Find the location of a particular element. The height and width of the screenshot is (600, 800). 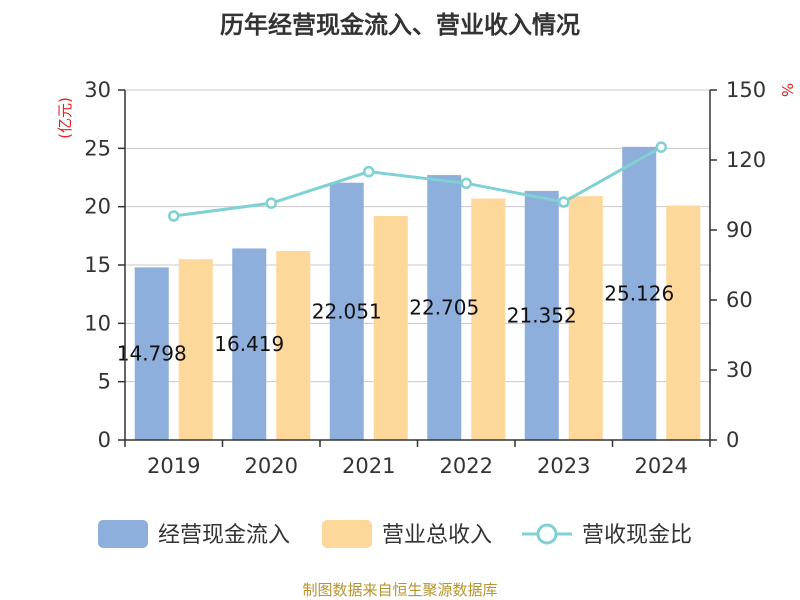

y-left-tick-label: 25 is located at coordinates (97, 148).